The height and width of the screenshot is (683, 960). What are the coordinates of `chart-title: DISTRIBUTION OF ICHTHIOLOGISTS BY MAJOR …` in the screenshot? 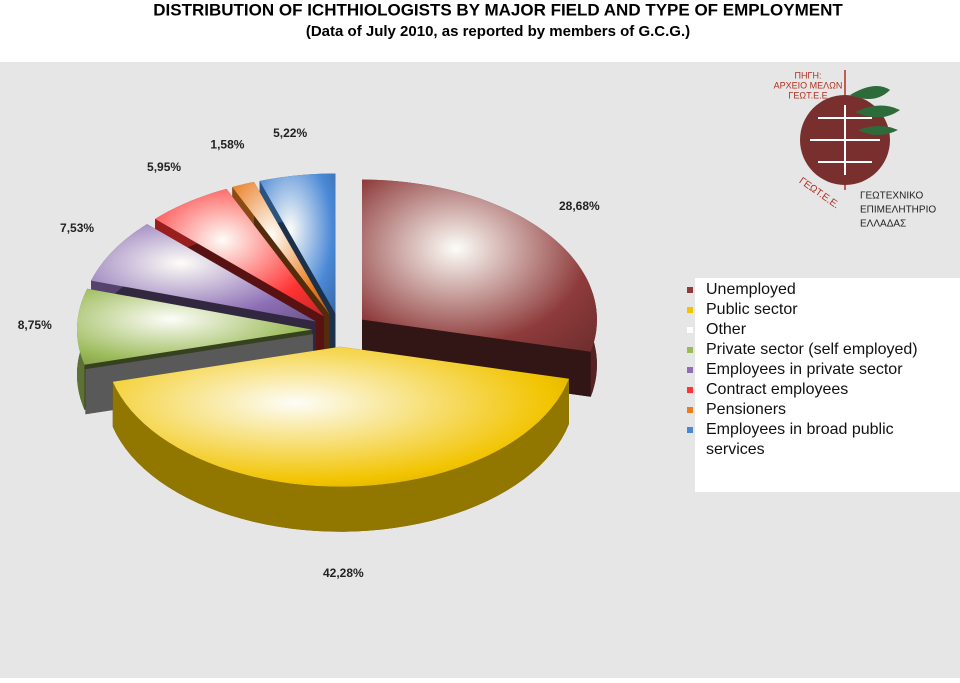 It's located at (498, 9).